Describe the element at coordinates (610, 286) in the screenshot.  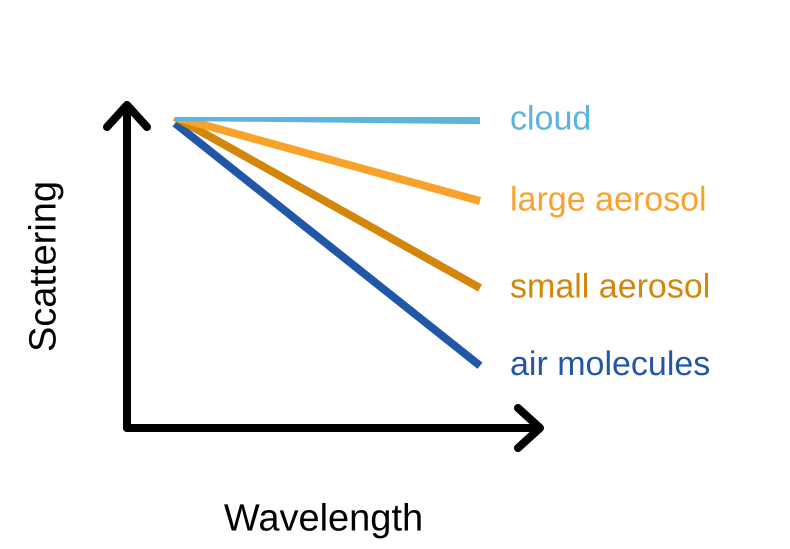
I see `series-label: small aerosol` at that location.